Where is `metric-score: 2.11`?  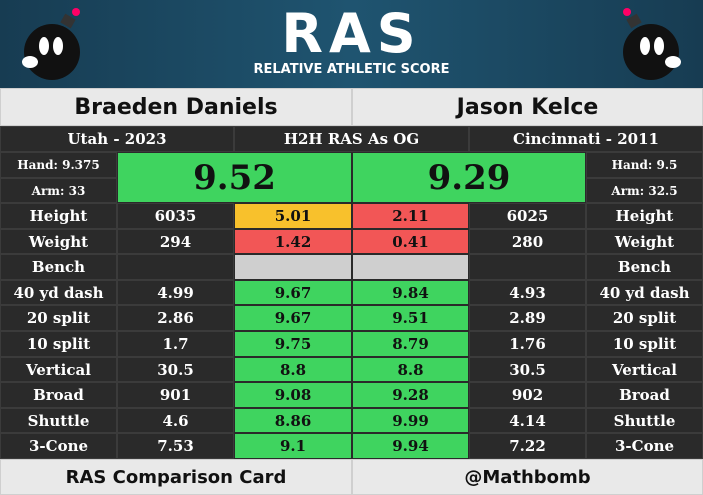
metric-score: 2.11 is located at coordinates (410, 216).